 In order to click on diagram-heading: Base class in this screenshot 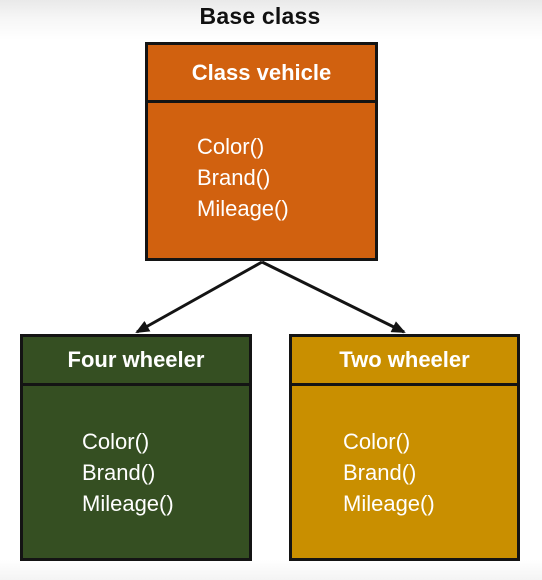, I will do `click(260, 16)`.